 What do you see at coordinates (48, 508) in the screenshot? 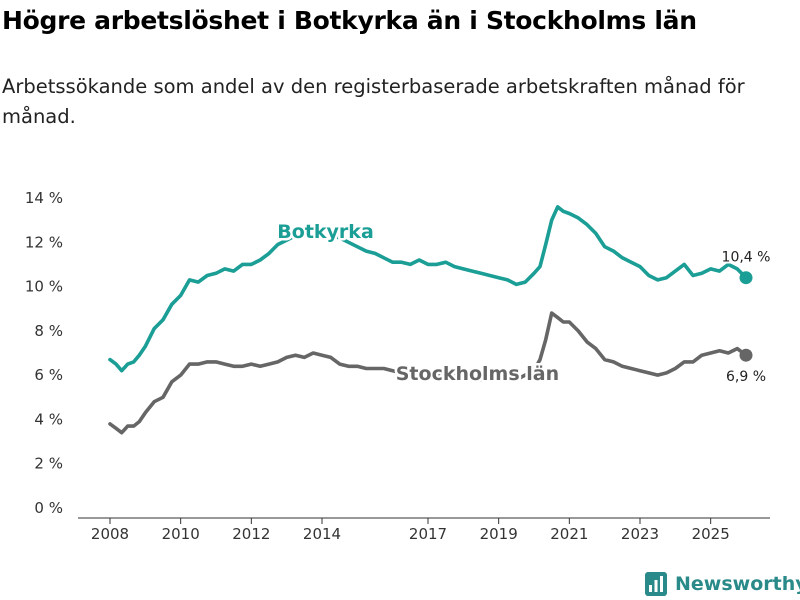
I see `y-tick-label: 0 %` at bounding box center [48, 508].